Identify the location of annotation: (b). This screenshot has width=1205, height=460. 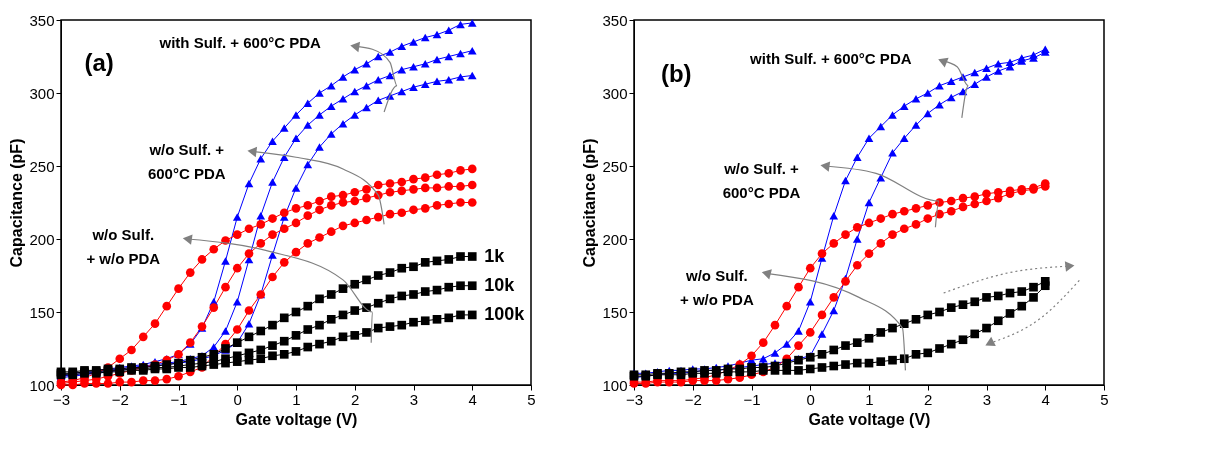
(676, 74).